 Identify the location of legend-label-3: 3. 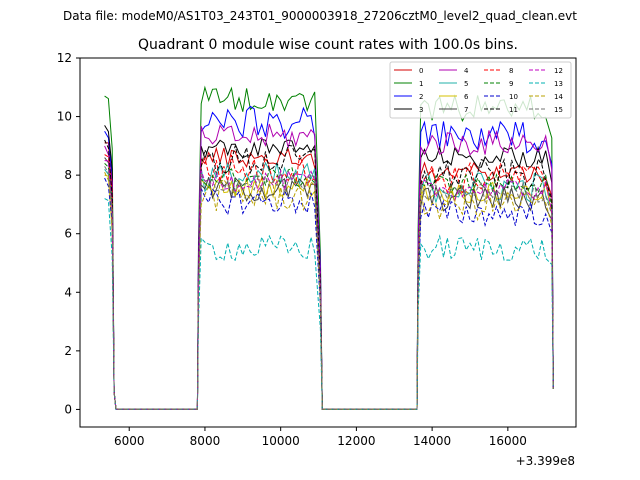
(421, 110).